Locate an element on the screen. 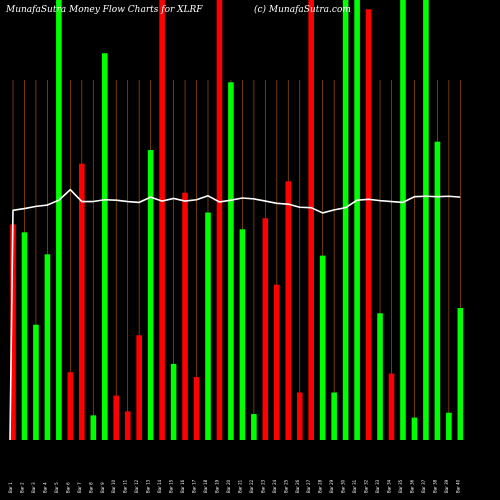 Image resolution: width=500 pixels, height=500 pixels. x-tick-label: Bar 13 is located at coordinates (148, 486).